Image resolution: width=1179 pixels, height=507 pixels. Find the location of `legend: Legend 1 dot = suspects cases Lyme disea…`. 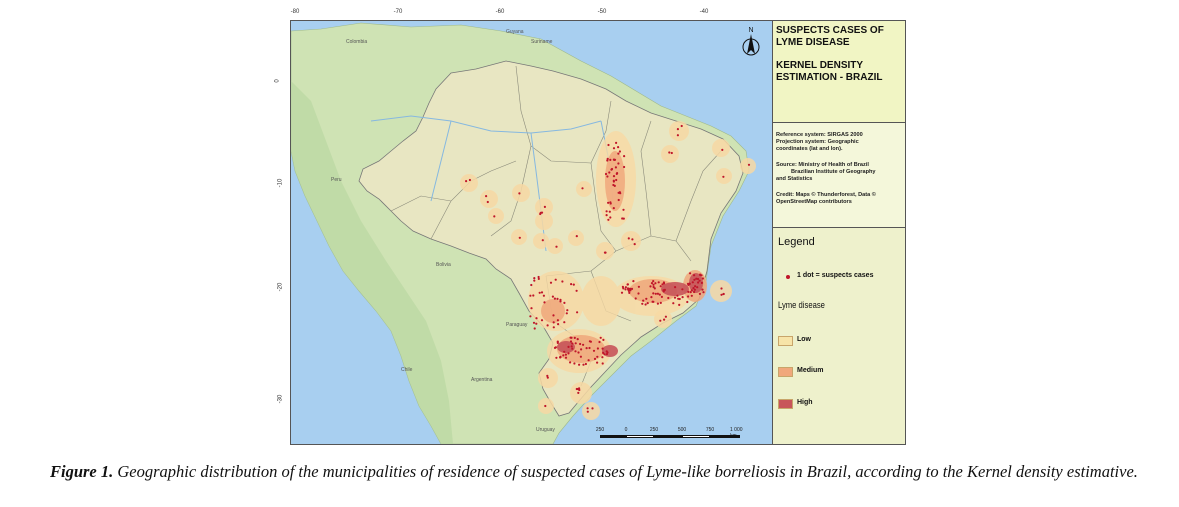

legend: Legend 1 dot = suspects cases Lyme disea… is located at coordinates (839, 336).